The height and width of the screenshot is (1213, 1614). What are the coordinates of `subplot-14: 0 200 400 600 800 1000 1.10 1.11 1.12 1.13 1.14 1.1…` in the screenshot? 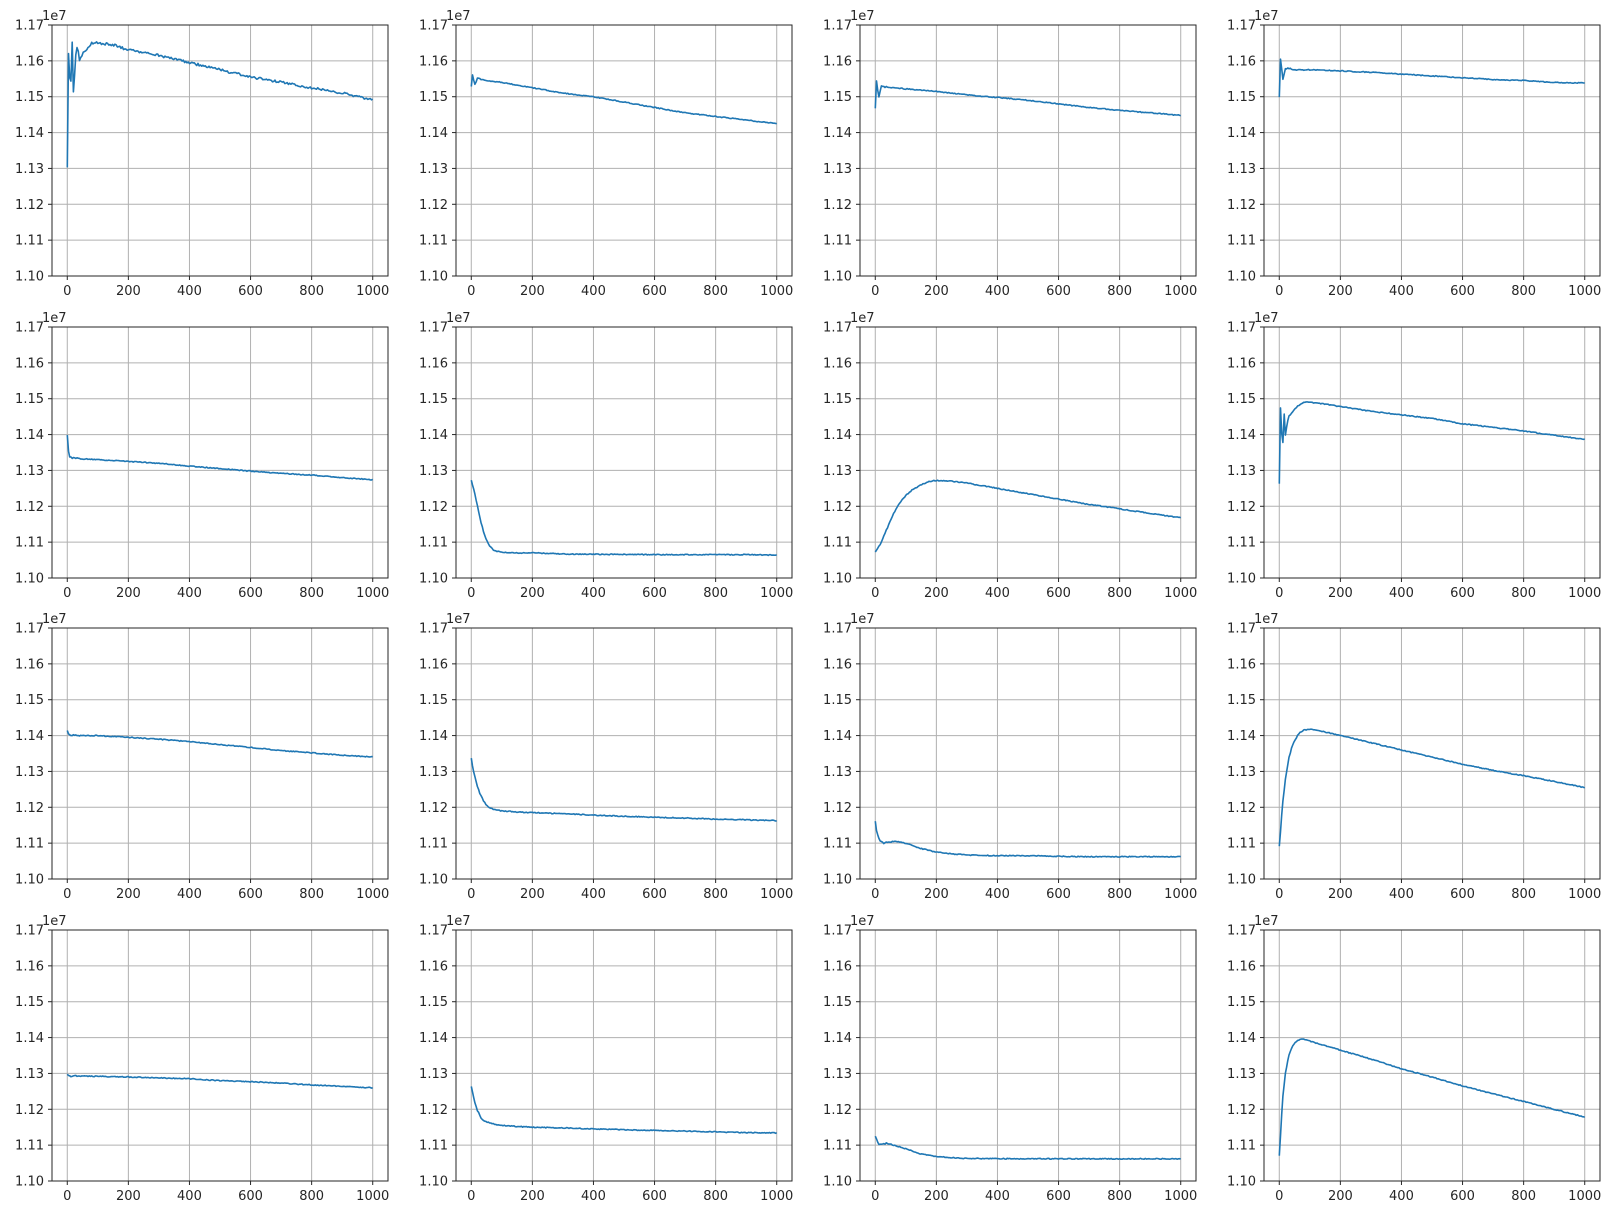 It's located at (606, 1059).